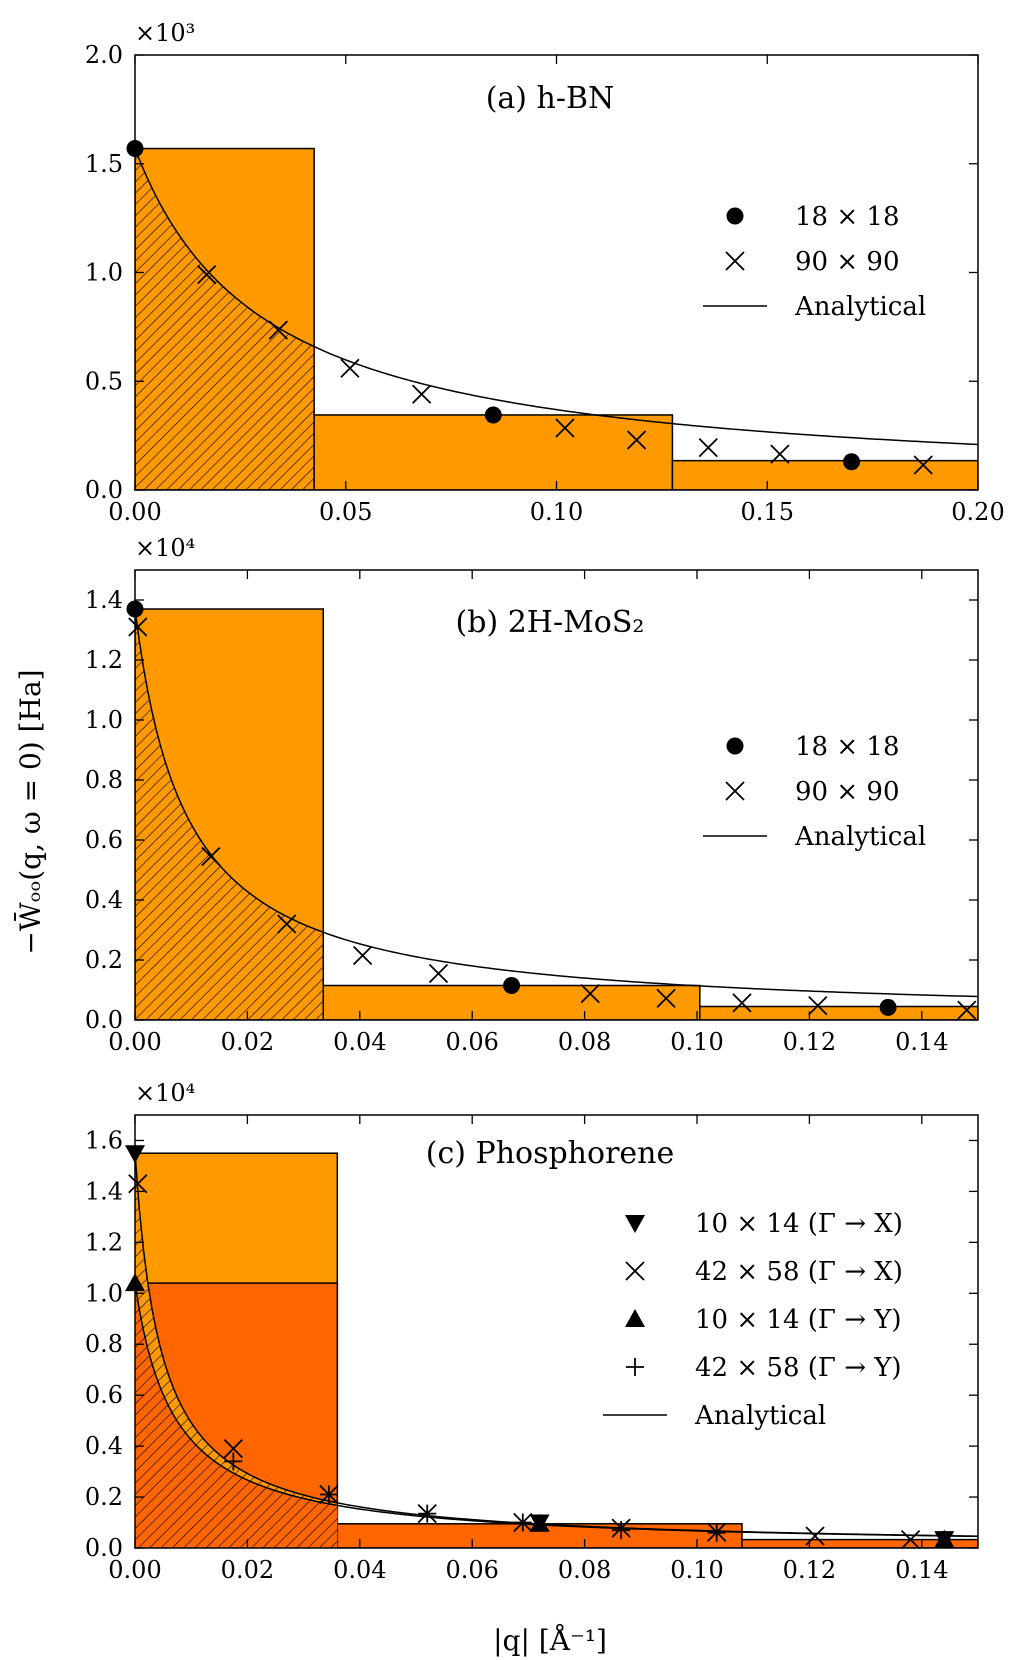 The height and width of the screenshot is (1660, 1020). I want to click on x-tick-label: 0.20, so click(977, 512).